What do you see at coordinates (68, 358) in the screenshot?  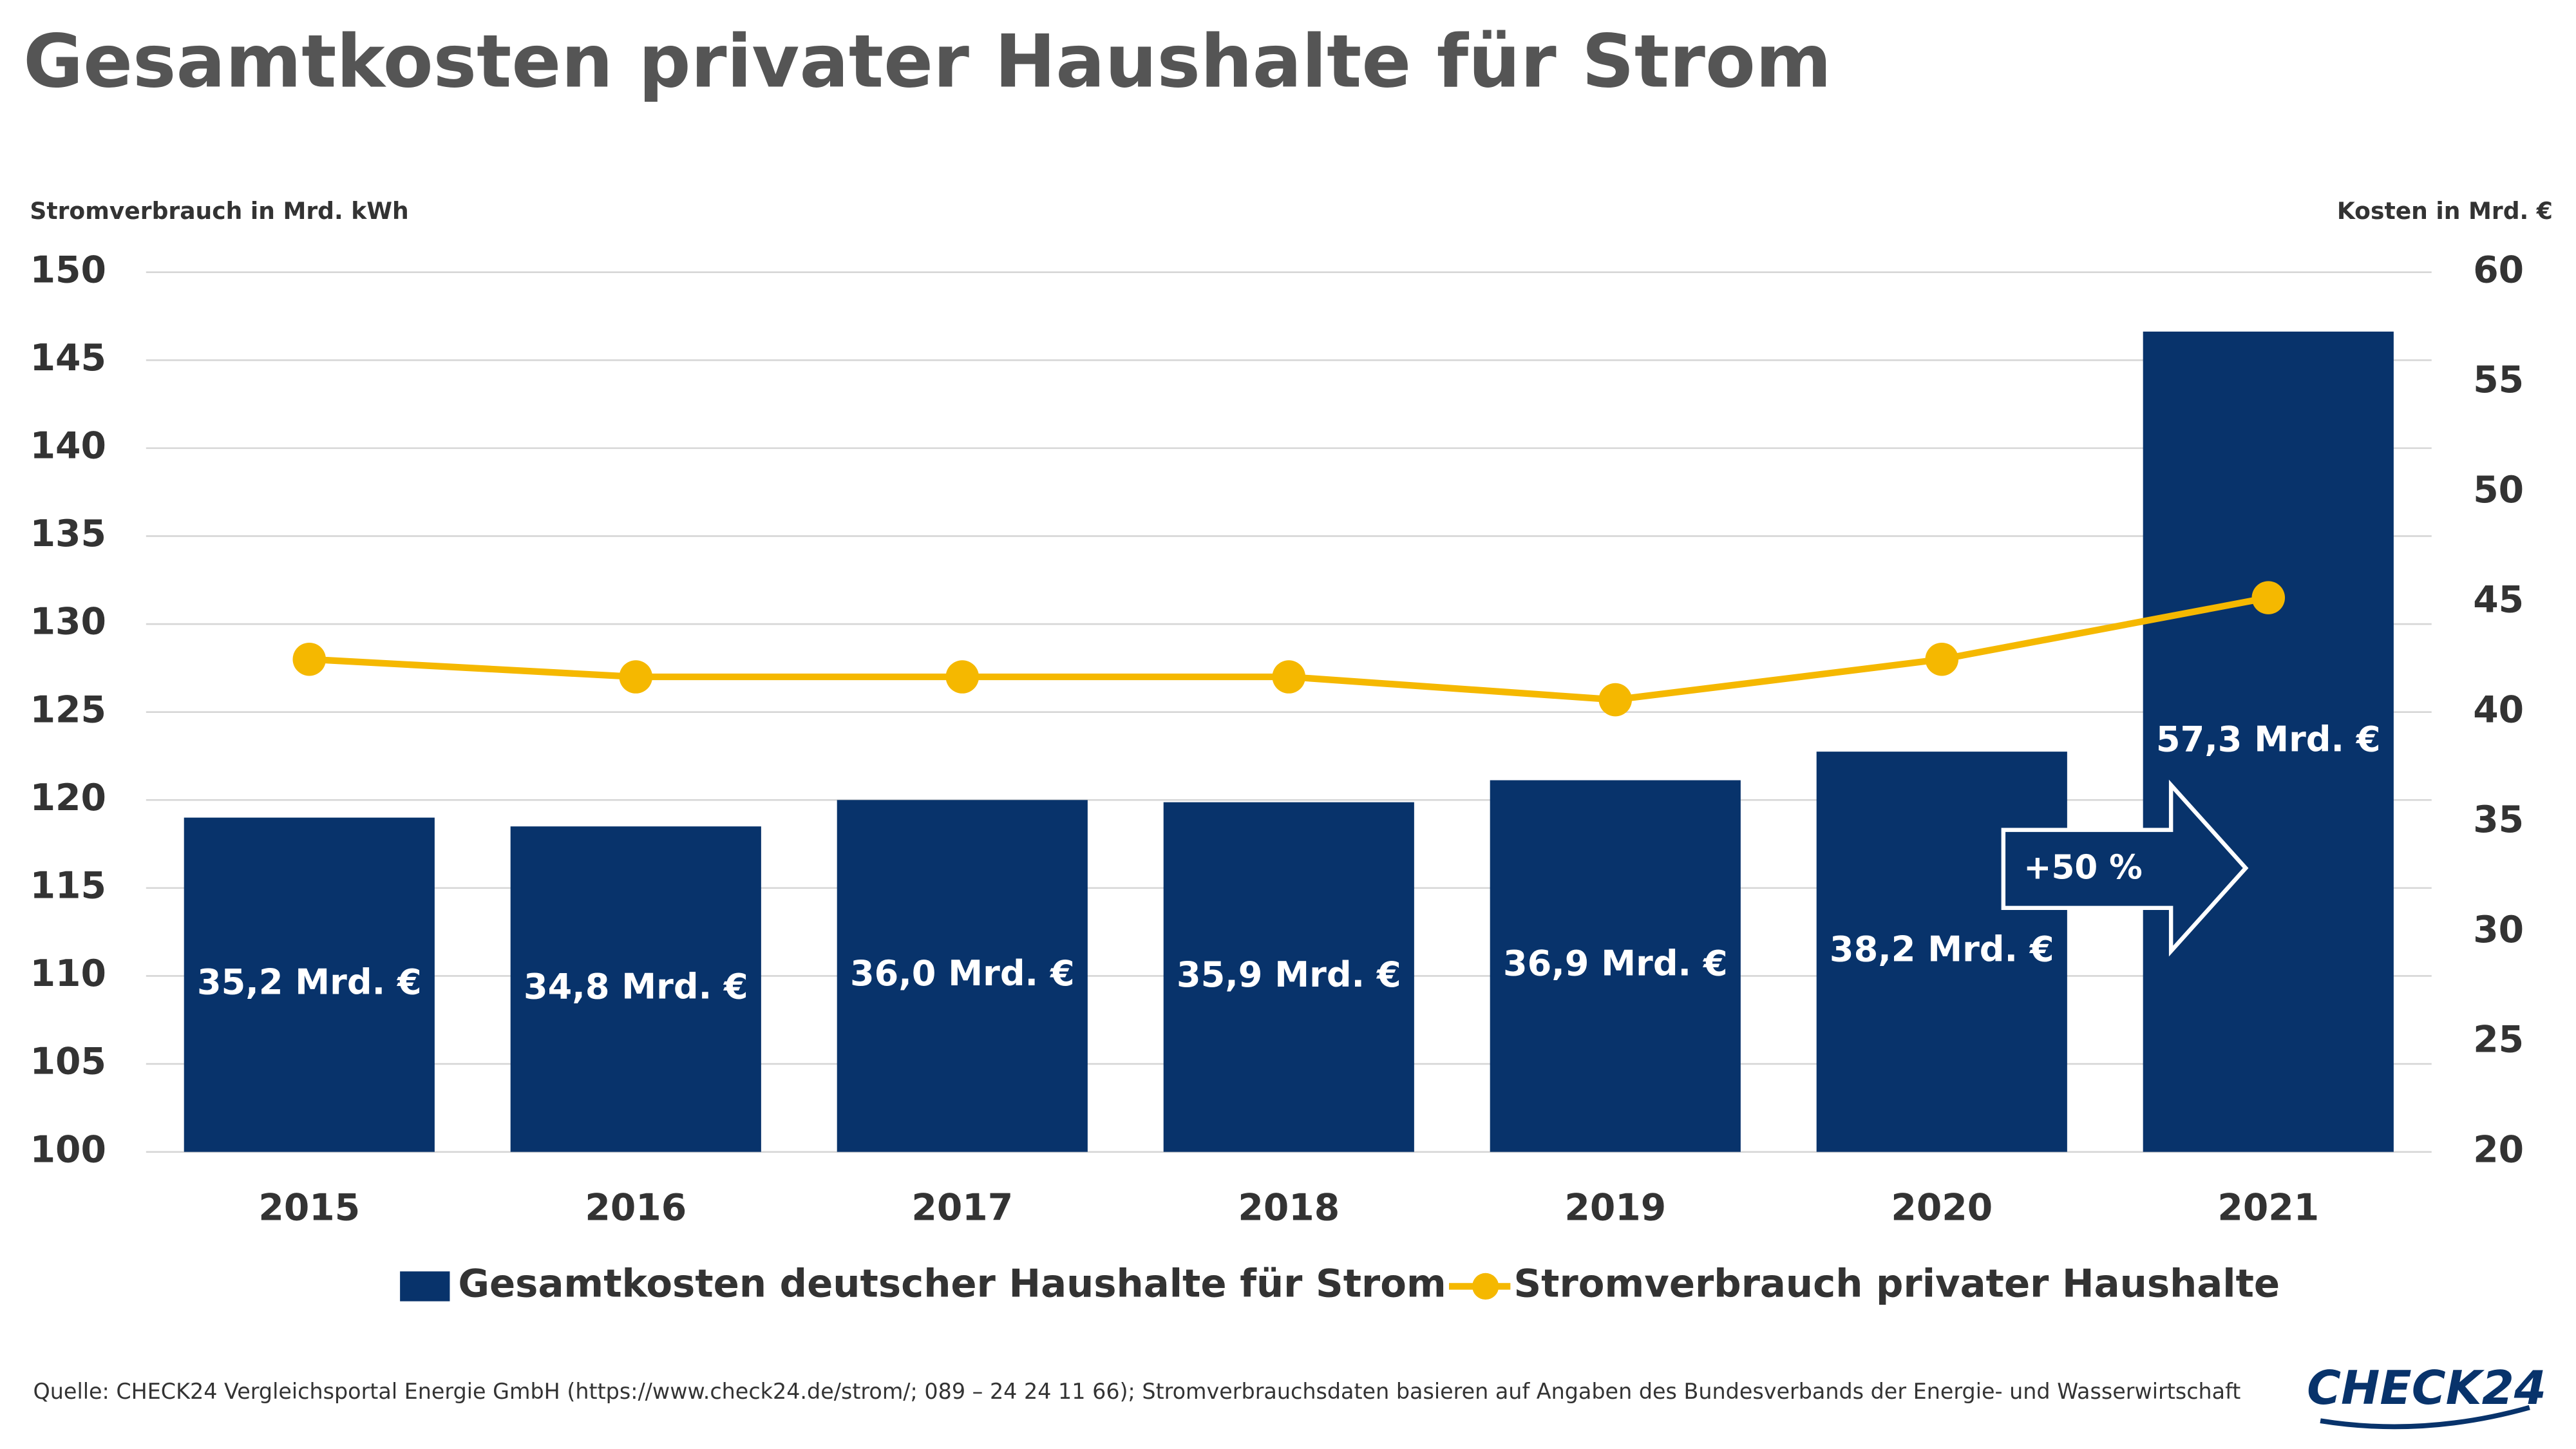 I see `y-tick-label: 145` at bounding box center [68, 358].